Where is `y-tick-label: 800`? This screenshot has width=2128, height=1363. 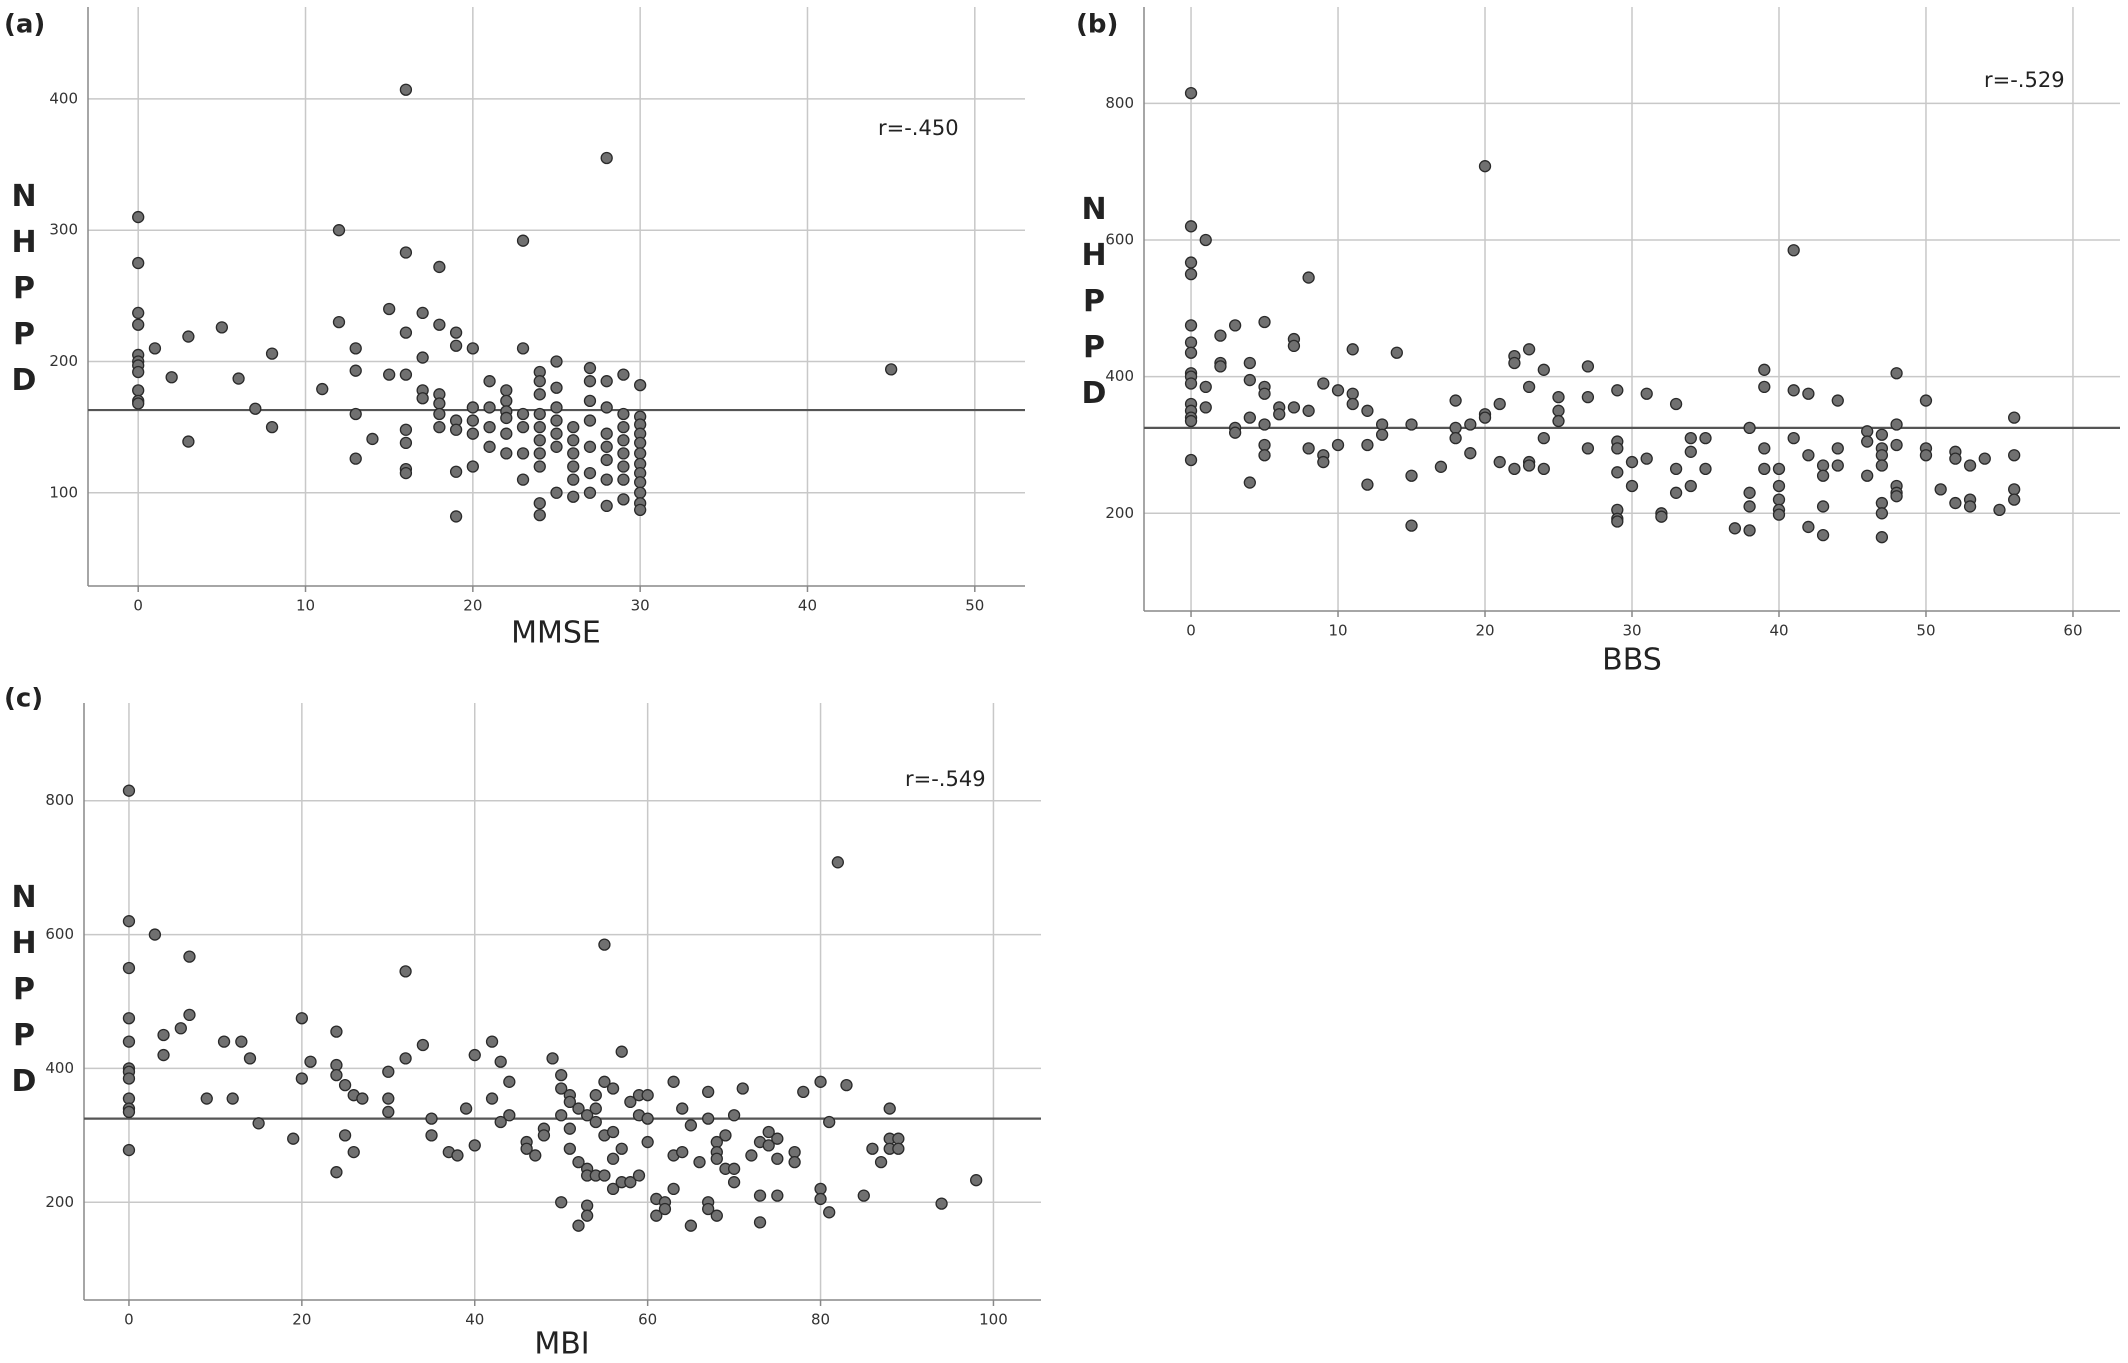
y-tick-label: 800 is located at coordinates (1119, 103).